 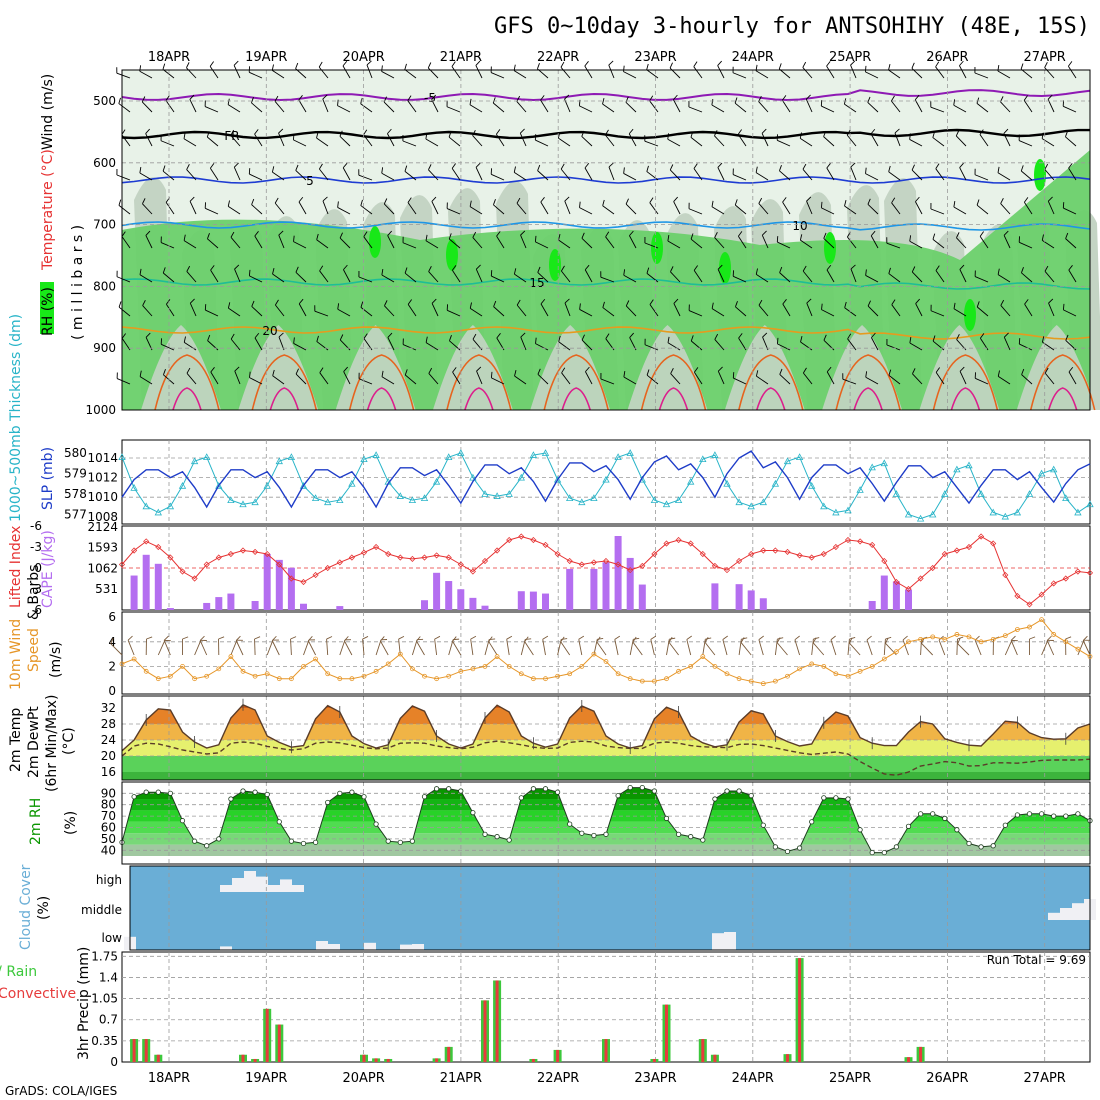 What do you see at coordinates (112, 642) in the screenshot?
I see `p4-ytick-label: 4` at bounding box center [112, 642].